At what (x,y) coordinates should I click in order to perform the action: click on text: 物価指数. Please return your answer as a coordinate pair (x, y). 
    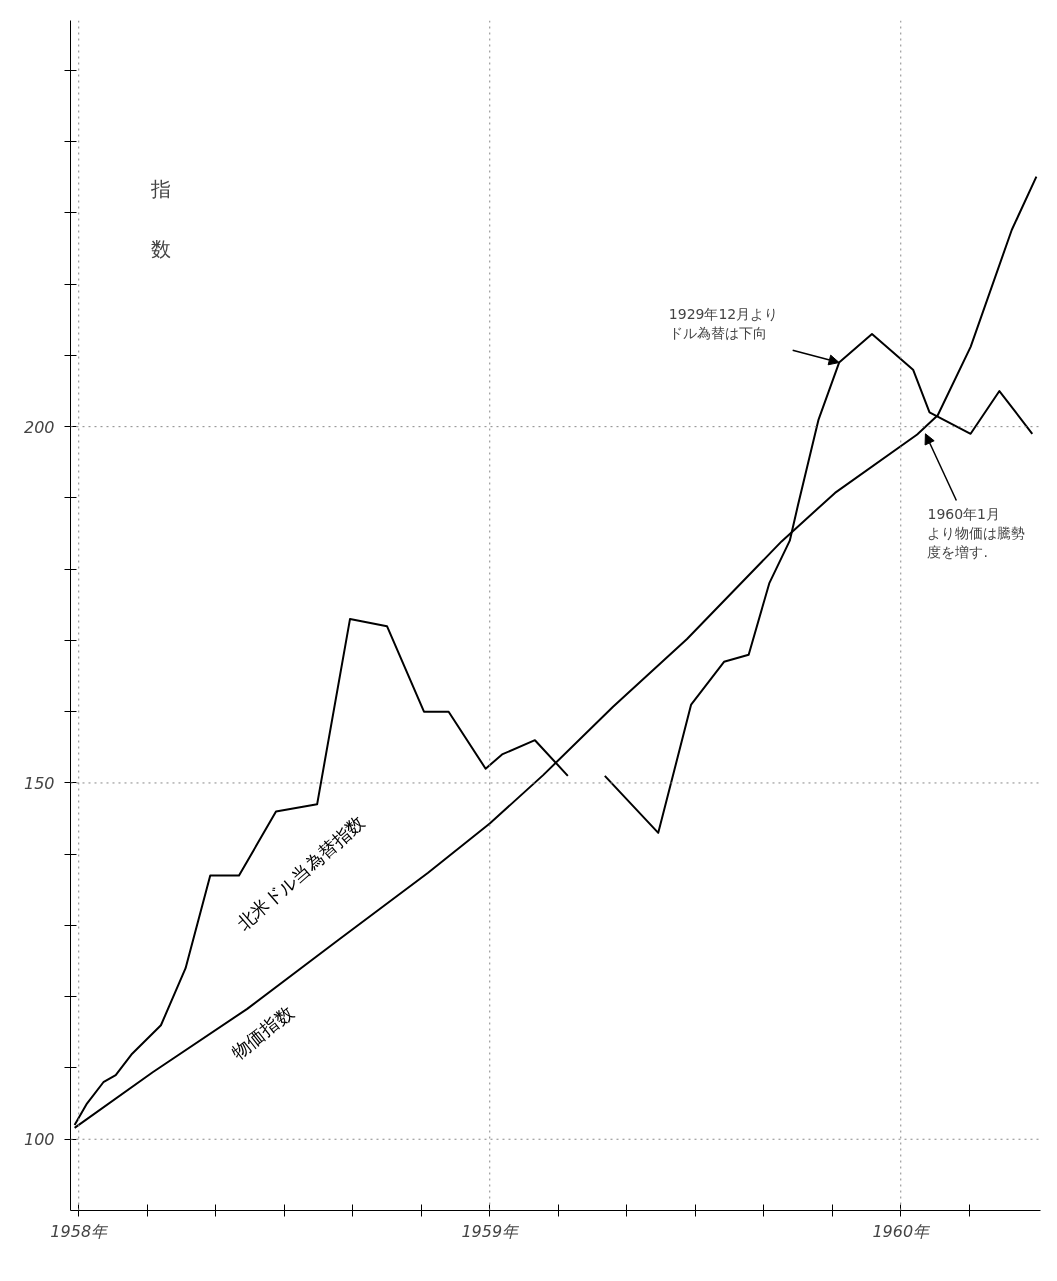
    Looking at the image, I should click on (262, 1032).